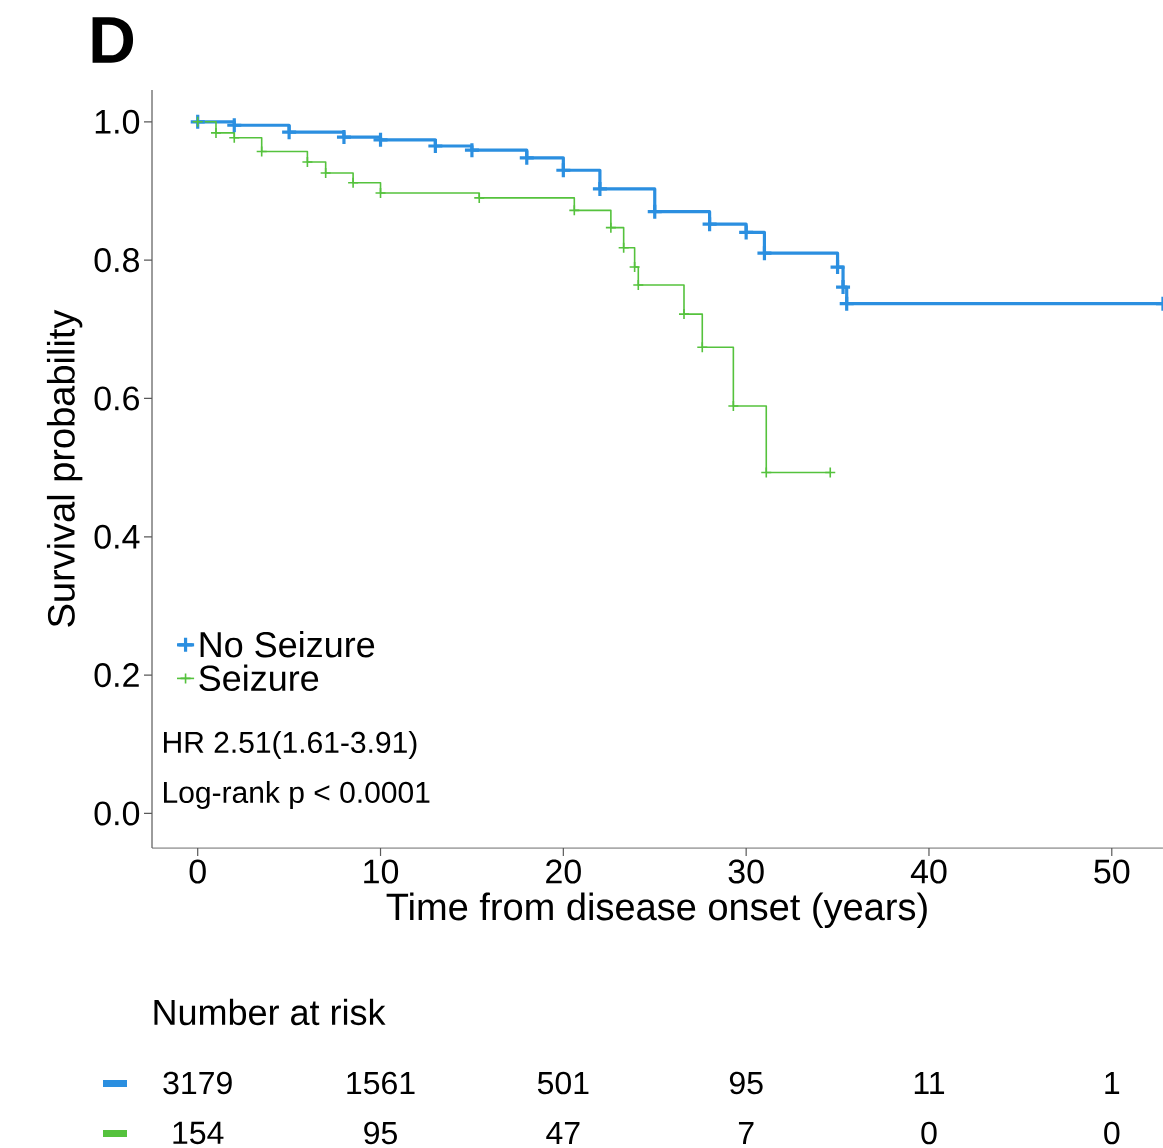 Image resolution: width=1163 pixels, height=1148 pixels. I want to click on annotation: HR 2.51(1.61-3.91), so click(290, 745).